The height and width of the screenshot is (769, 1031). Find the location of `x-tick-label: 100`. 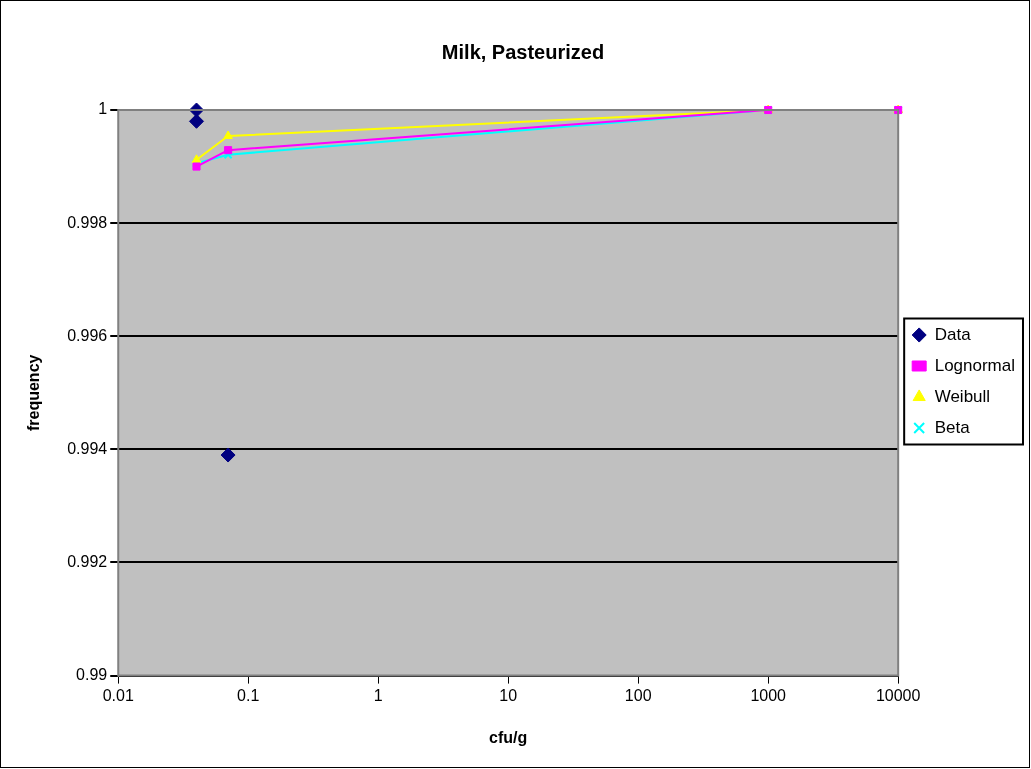

x-tick-label: 100 is located at coordinates (638, 695).